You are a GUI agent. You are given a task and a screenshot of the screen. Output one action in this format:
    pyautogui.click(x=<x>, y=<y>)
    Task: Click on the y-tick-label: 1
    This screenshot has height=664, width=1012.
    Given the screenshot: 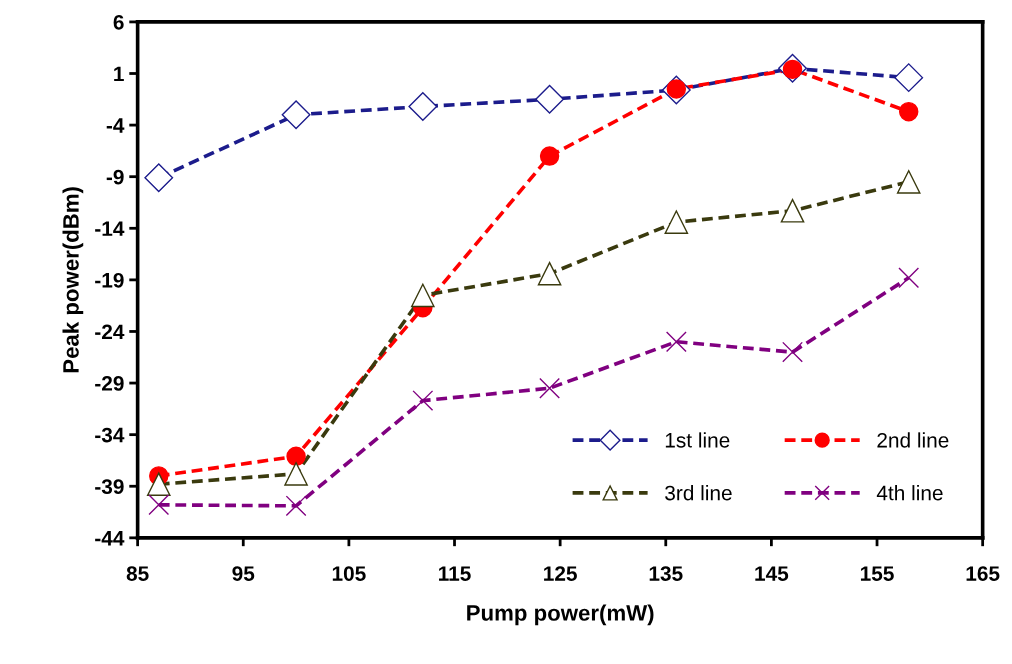 What is the action you would take?
    pyautogui.click(x=119, y=74)
    